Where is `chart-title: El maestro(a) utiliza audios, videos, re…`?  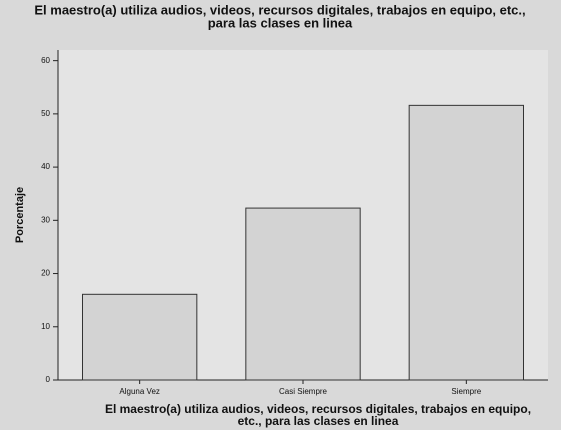
chart-title: El maestro(a) utiliza audios, videos, re… is located at coordinates (279, 9).